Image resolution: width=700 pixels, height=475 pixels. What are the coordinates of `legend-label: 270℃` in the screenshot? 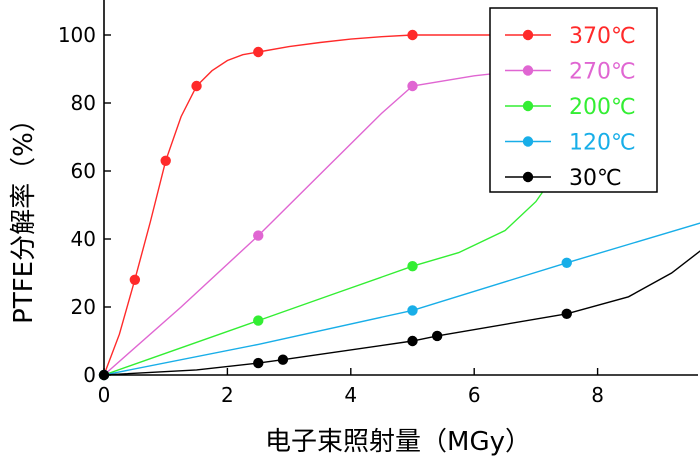 It's located at (602, 72).